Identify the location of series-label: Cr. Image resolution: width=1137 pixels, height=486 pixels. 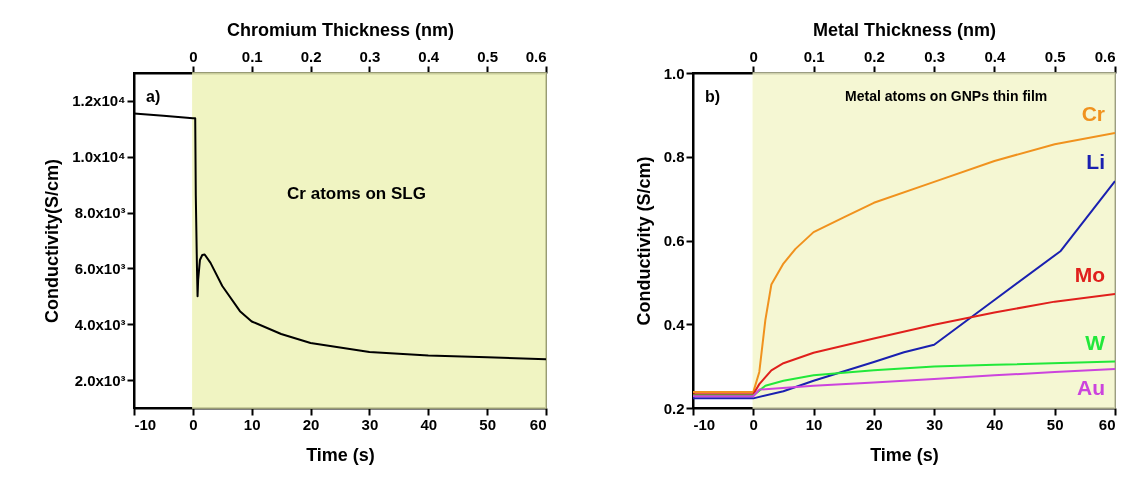
(1093, 113).